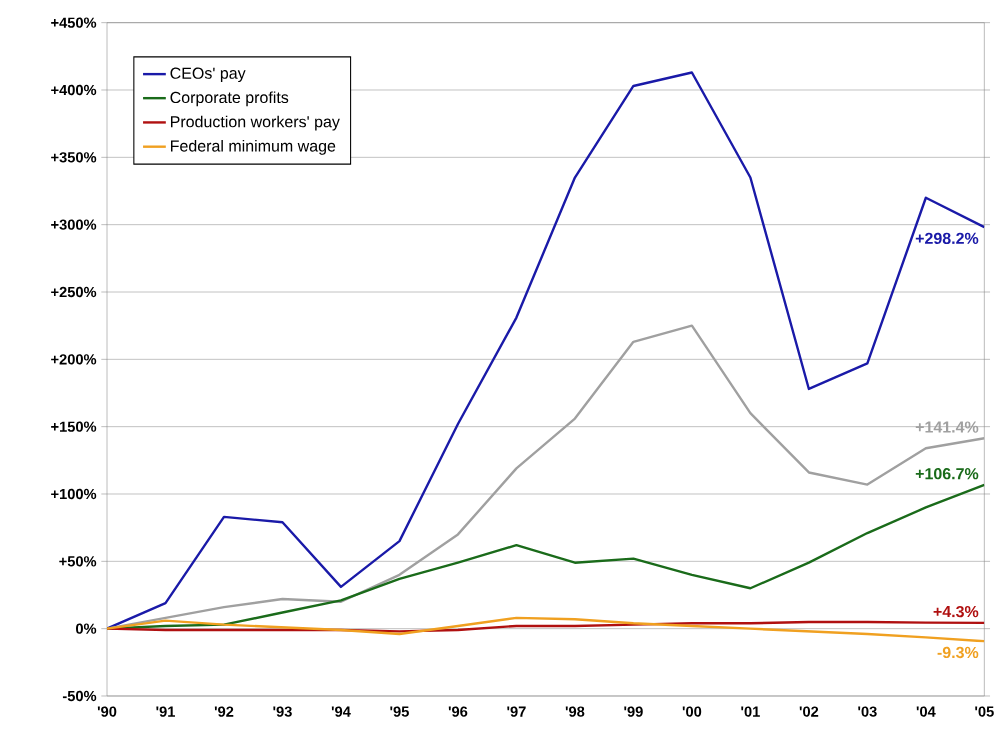  Describe the element at coordinates (79, 696) in the screenshot. I see `y-tick-label: -50%` at that location.